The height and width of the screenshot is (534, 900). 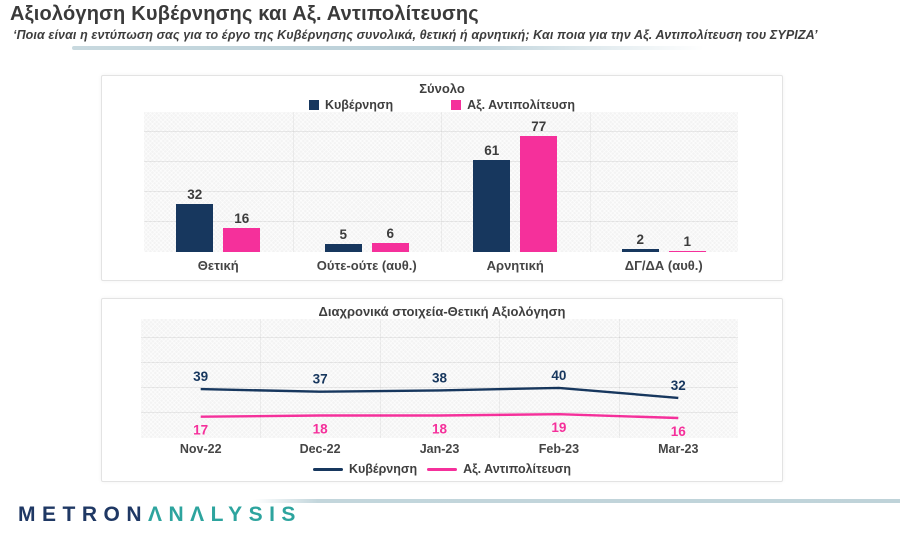 What do you see at coordinates (640, 182) in the screenshot?
I see `bar-item-government: 2` at bounding box center [640, 182].